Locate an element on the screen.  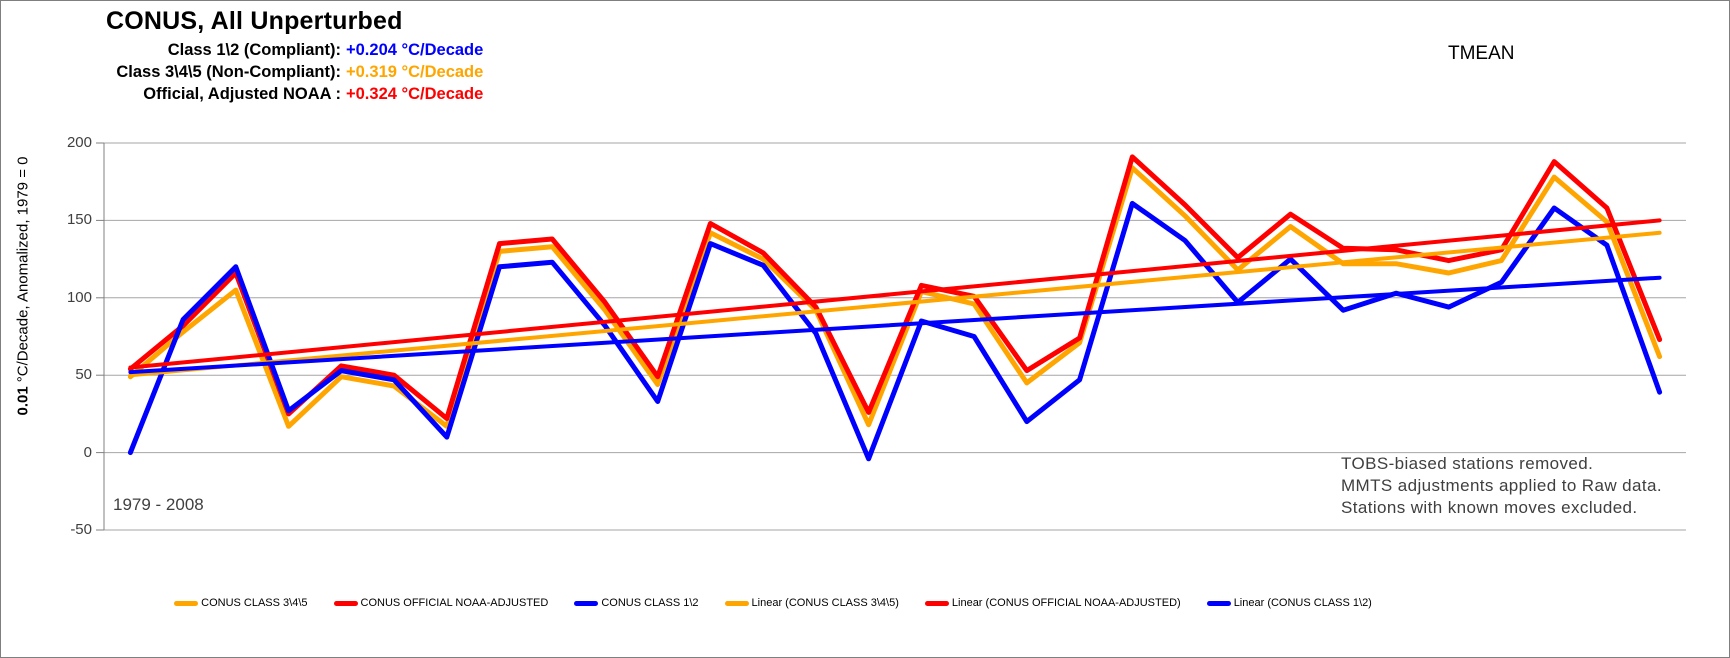
legend-item: Linear (CONUS CLASS 1\2) is located at coordinates (1289, 603).